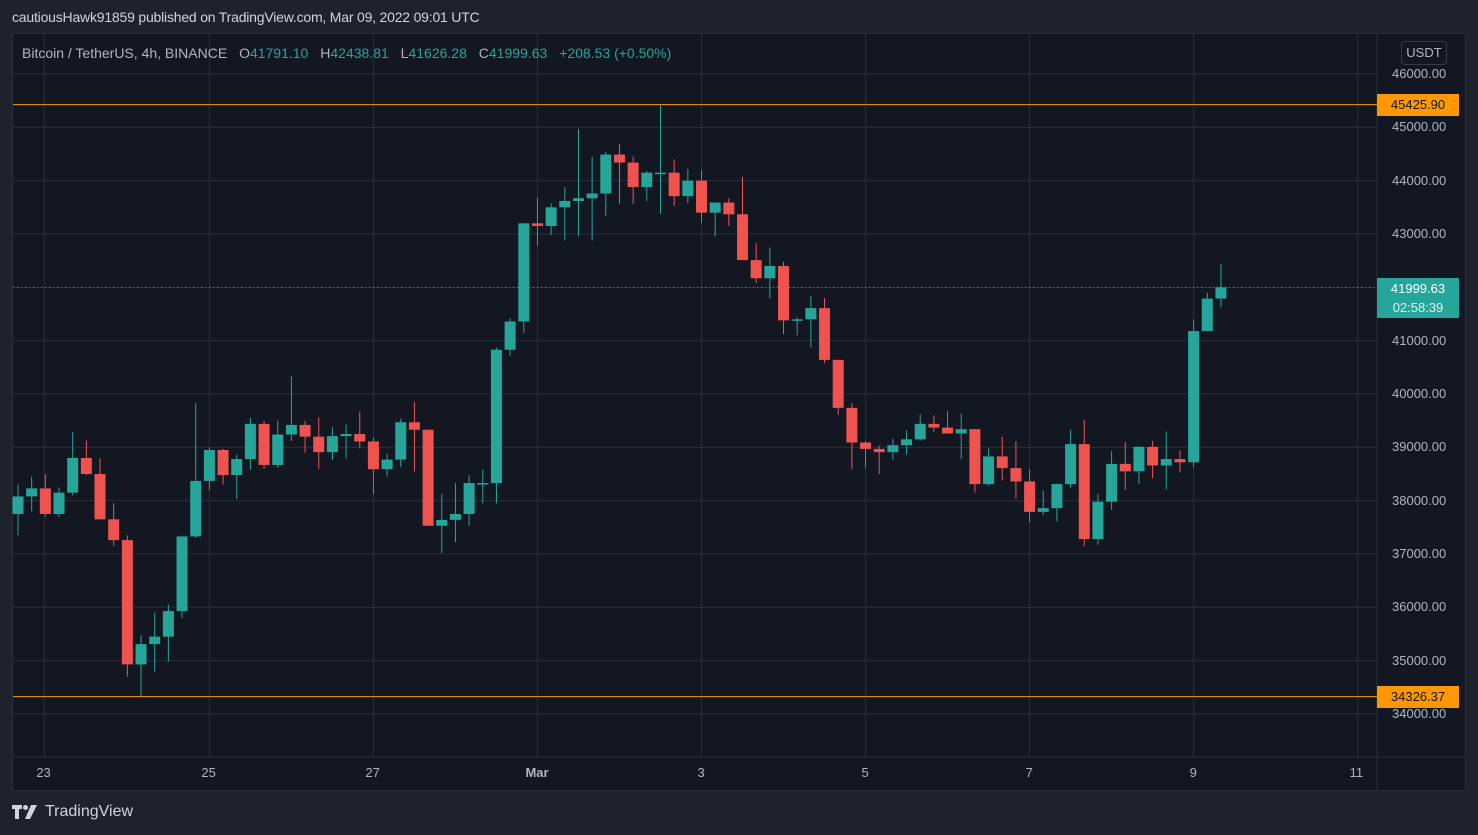 The width and height of the screenshot is (1478, 835). I want to click on low-label: L, so click(404, 53).